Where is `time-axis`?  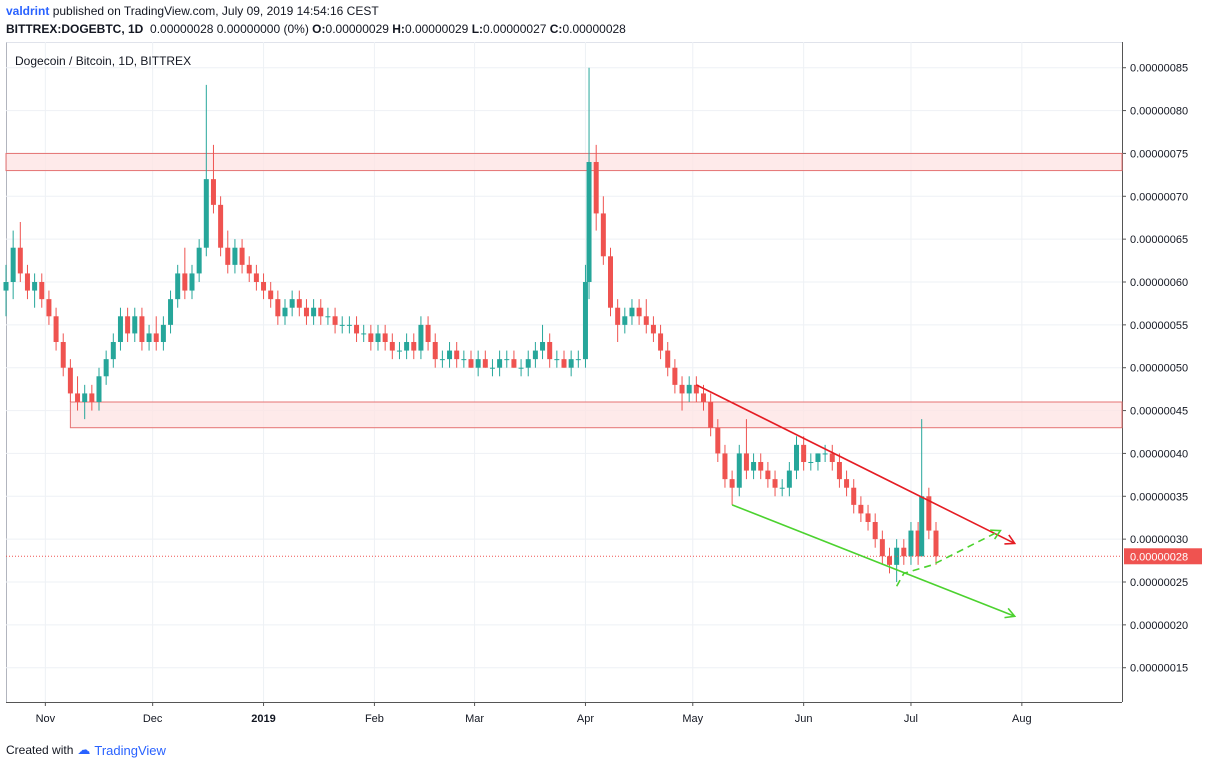 time-axis is located at coordinates (564, 717).